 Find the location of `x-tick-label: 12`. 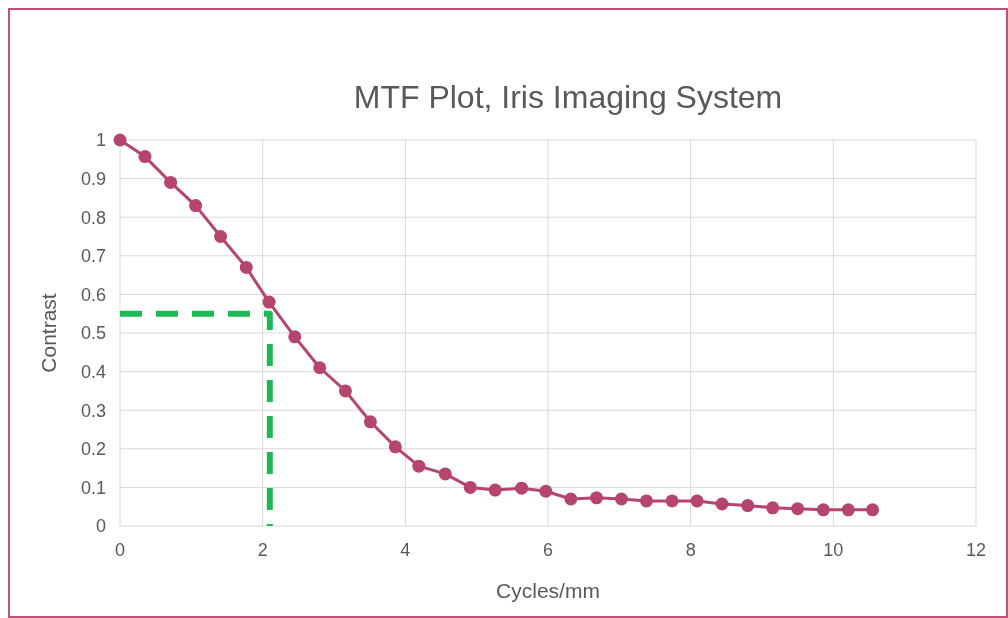

x-tick-label: 12 is located at coordinates (976, 550).